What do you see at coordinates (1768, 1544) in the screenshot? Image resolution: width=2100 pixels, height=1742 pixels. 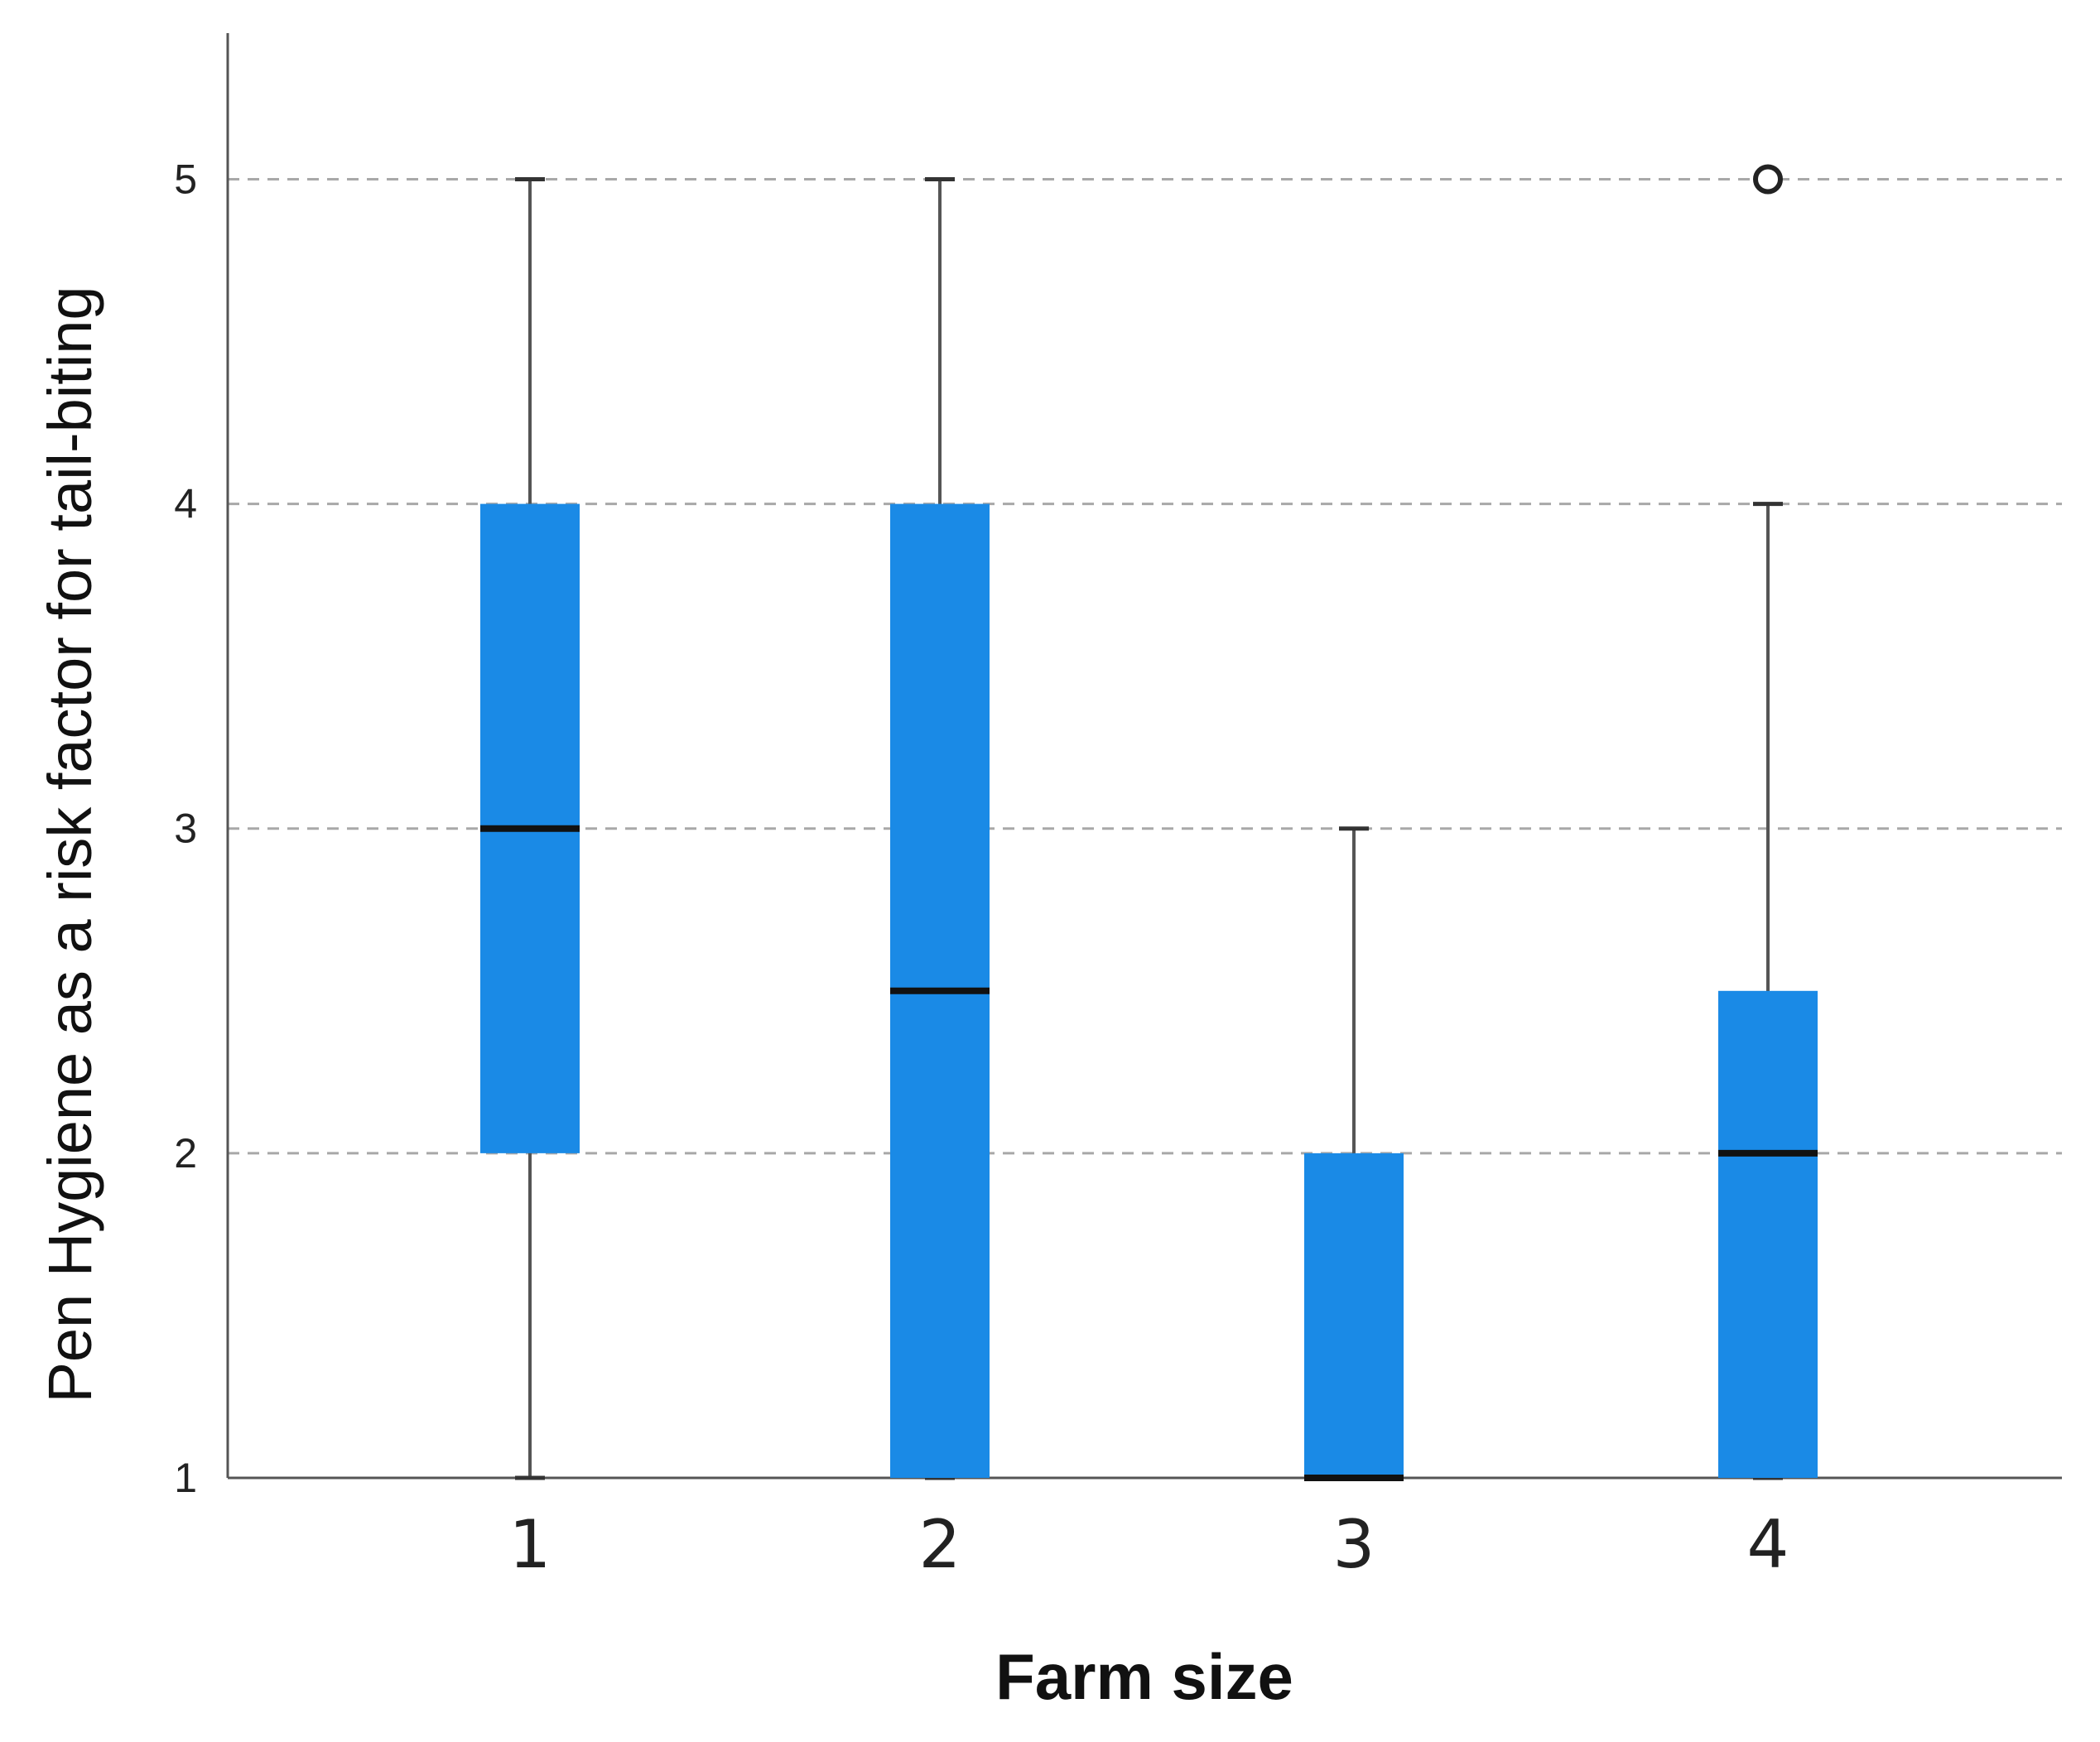 I see `x-tick-label: 4` at bounding box center [1768, 1544].